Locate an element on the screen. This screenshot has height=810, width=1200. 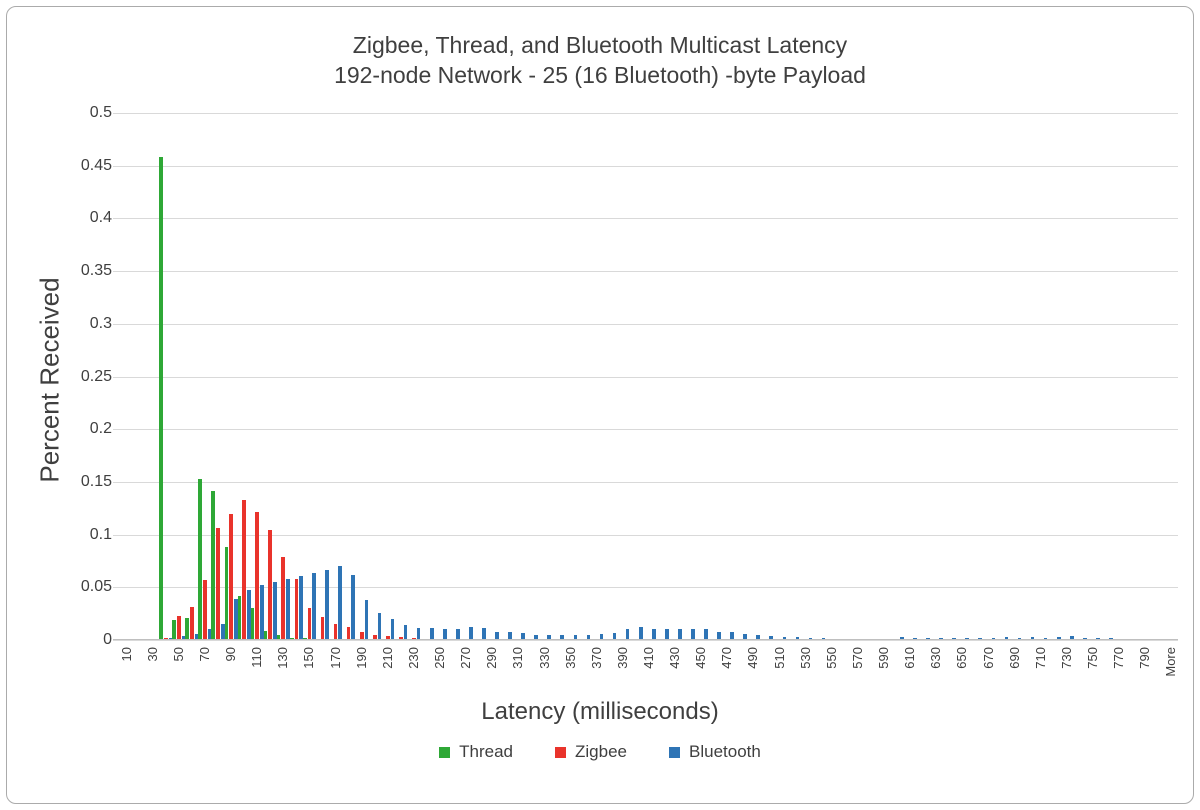
legend: Thread Zigbee Bluetooth is located at coordinates (600, 752).